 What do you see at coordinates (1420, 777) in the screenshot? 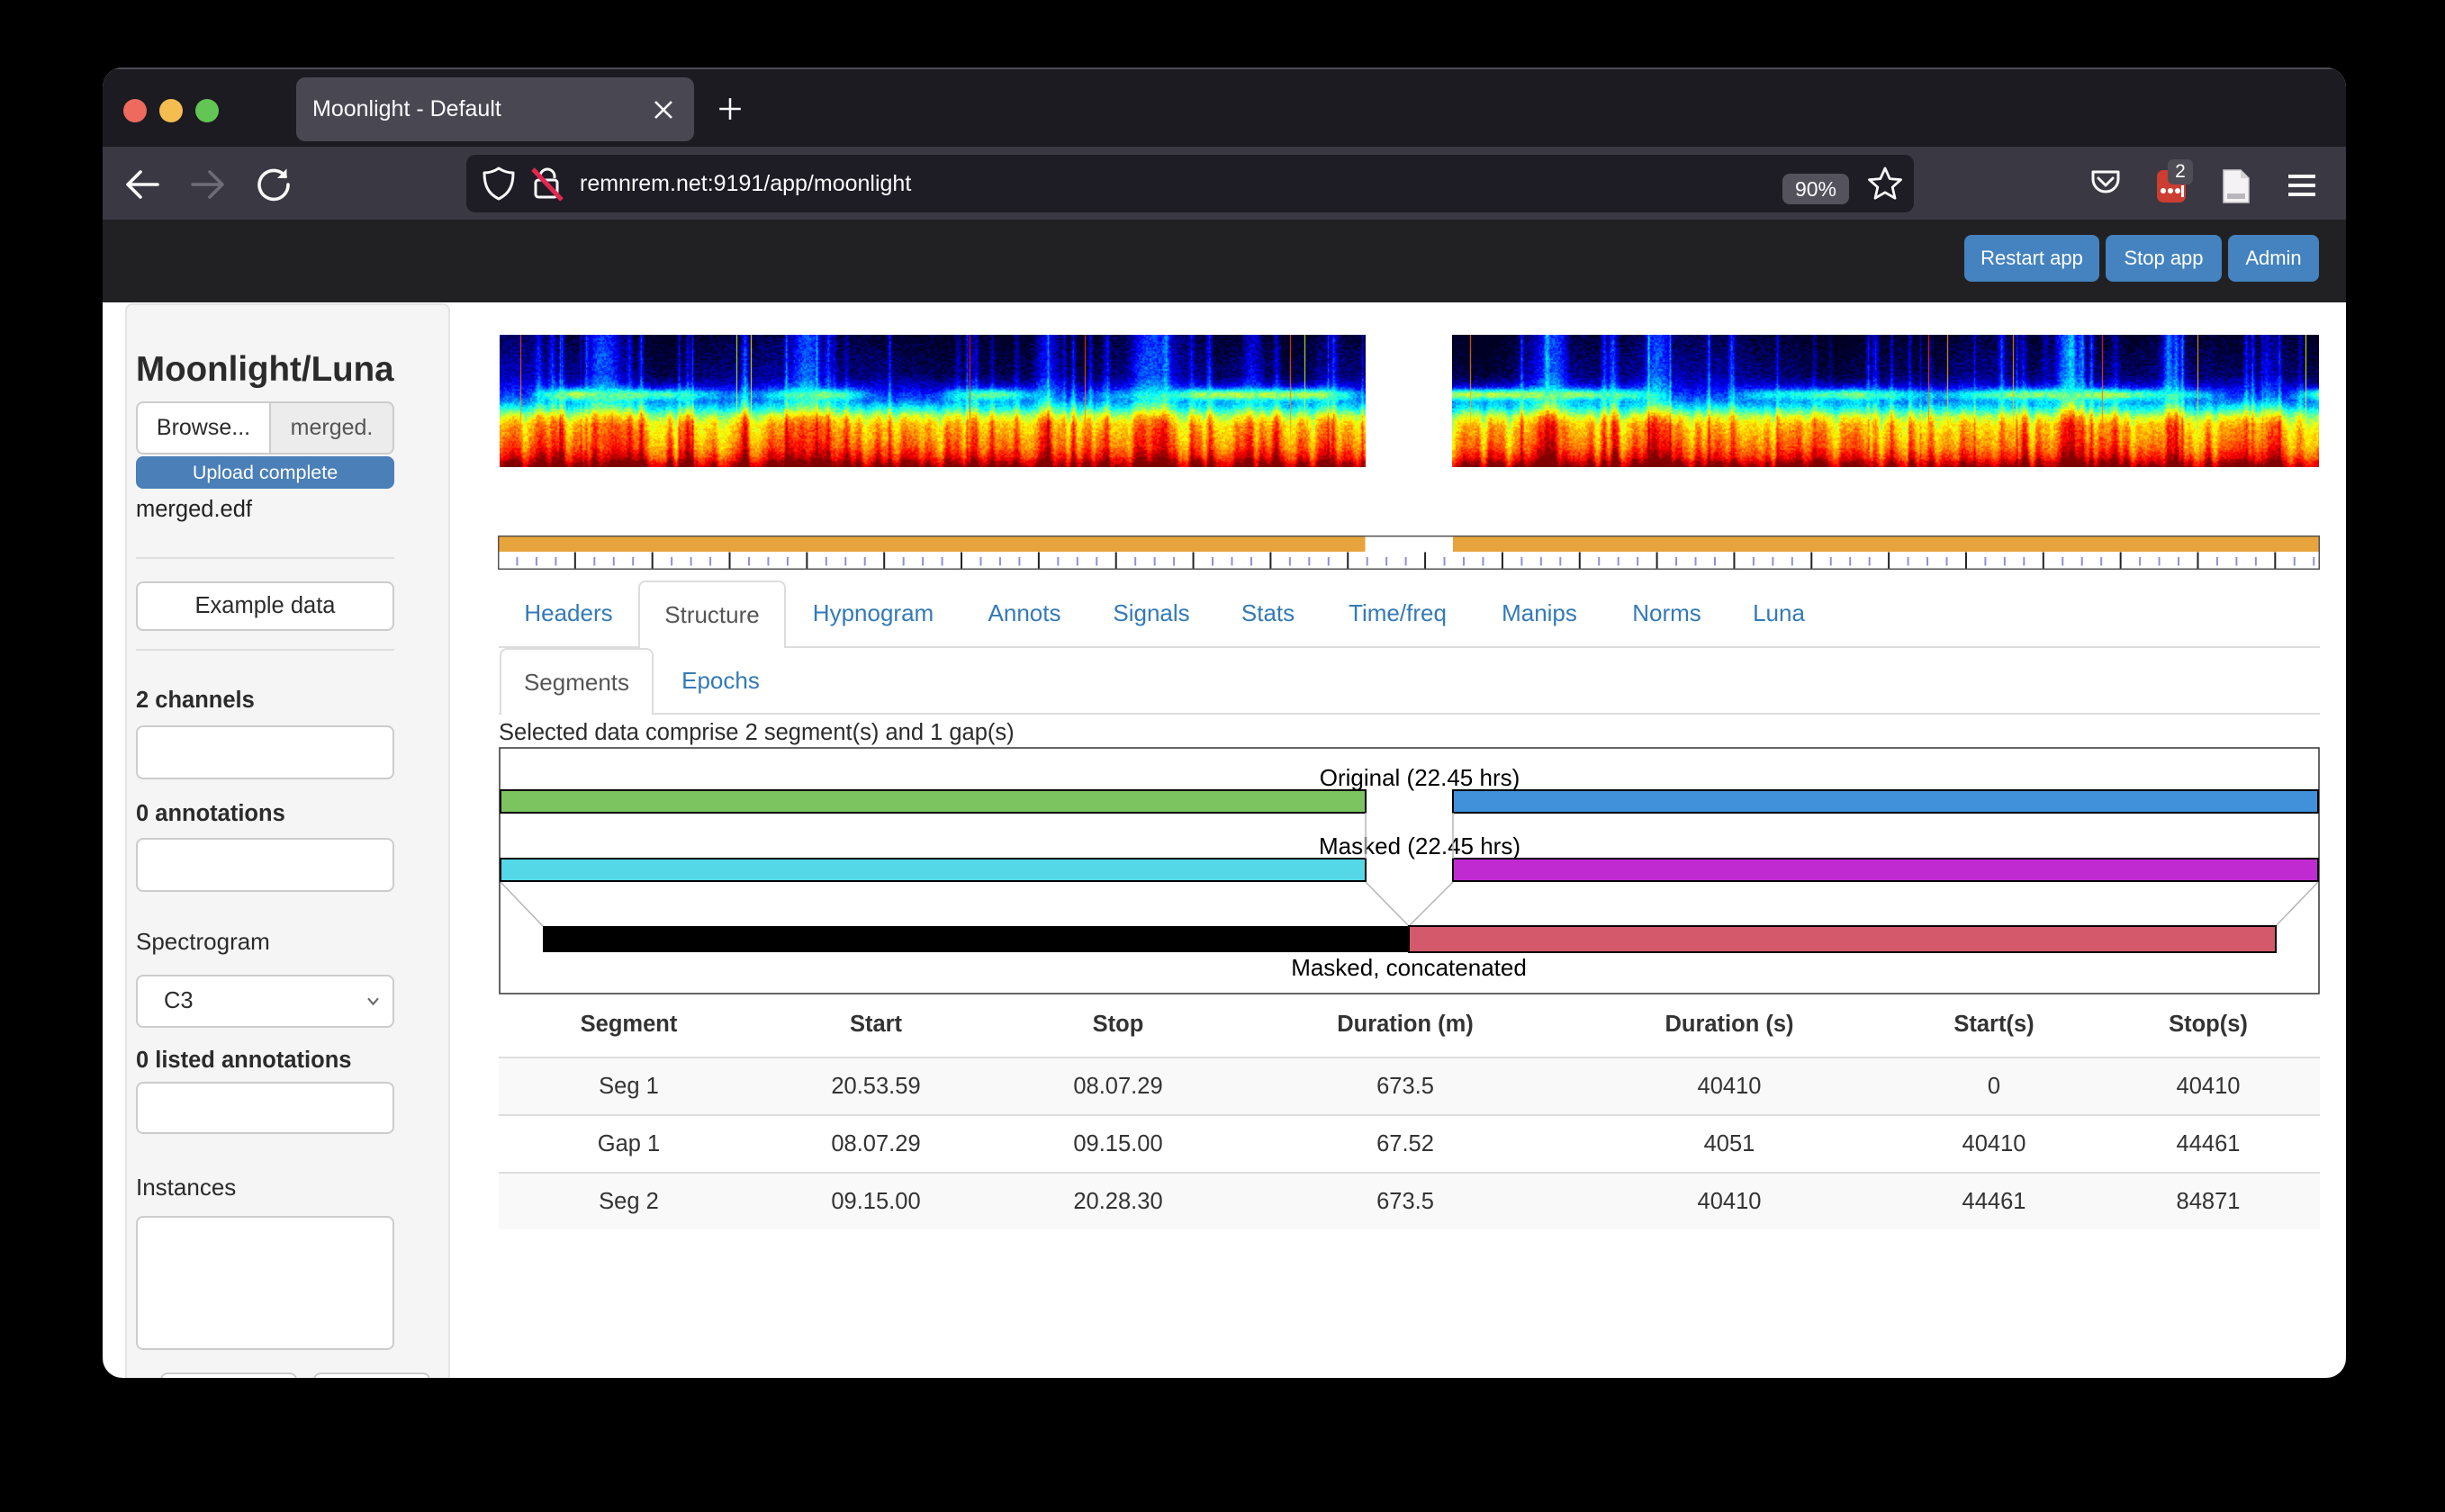
I see `svg-text: Original (22.45 hrs)` at bounding box center [1420, 777].